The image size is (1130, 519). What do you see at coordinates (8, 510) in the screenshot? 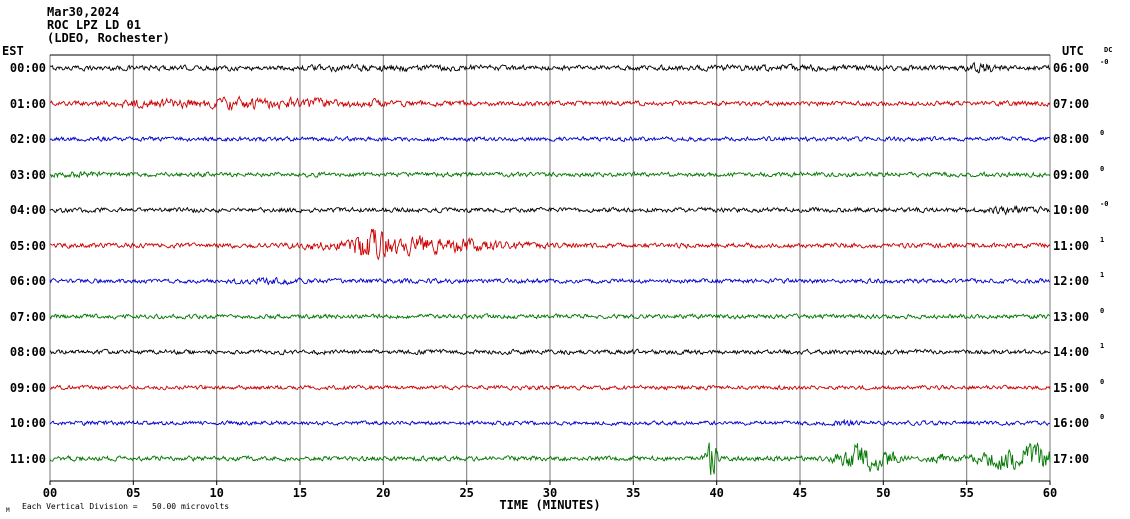
I see `footer-mark: M` at bounding box center [8, 510].